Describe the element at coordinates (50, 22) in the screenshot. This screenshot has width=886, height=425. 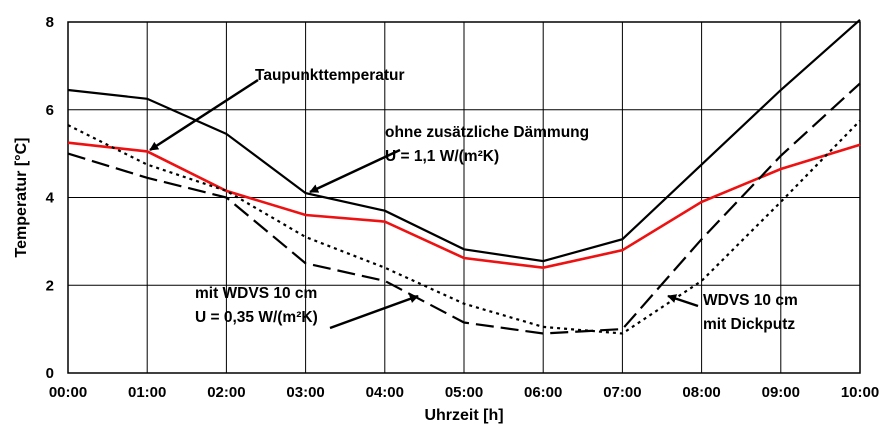
I see `y-tick-label: 8` at that location.